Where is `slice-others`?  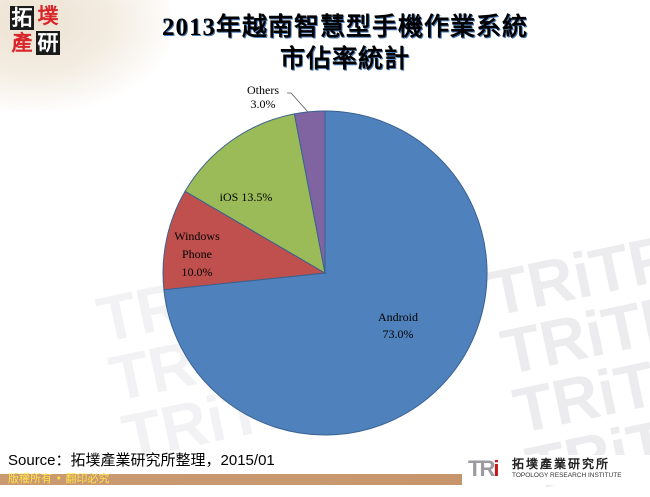 slice-others is located at coordinates (309, 192).